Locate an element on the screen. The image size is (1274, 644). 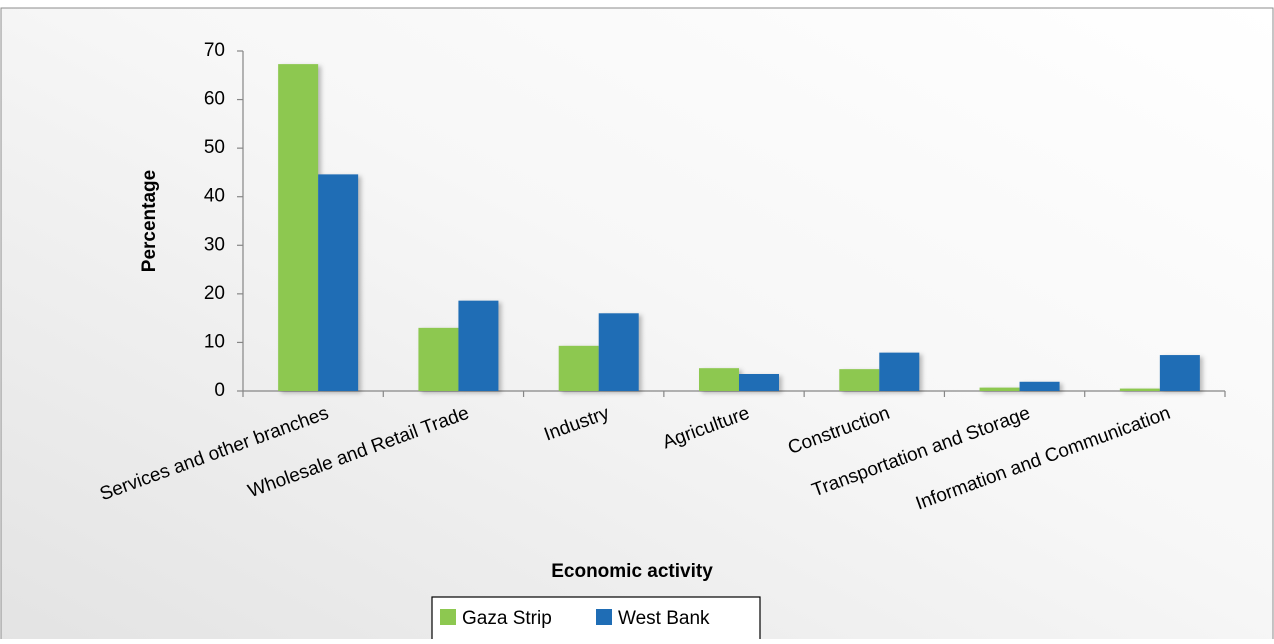
y-tick-label: 30 is located at coordinates (214, 244).